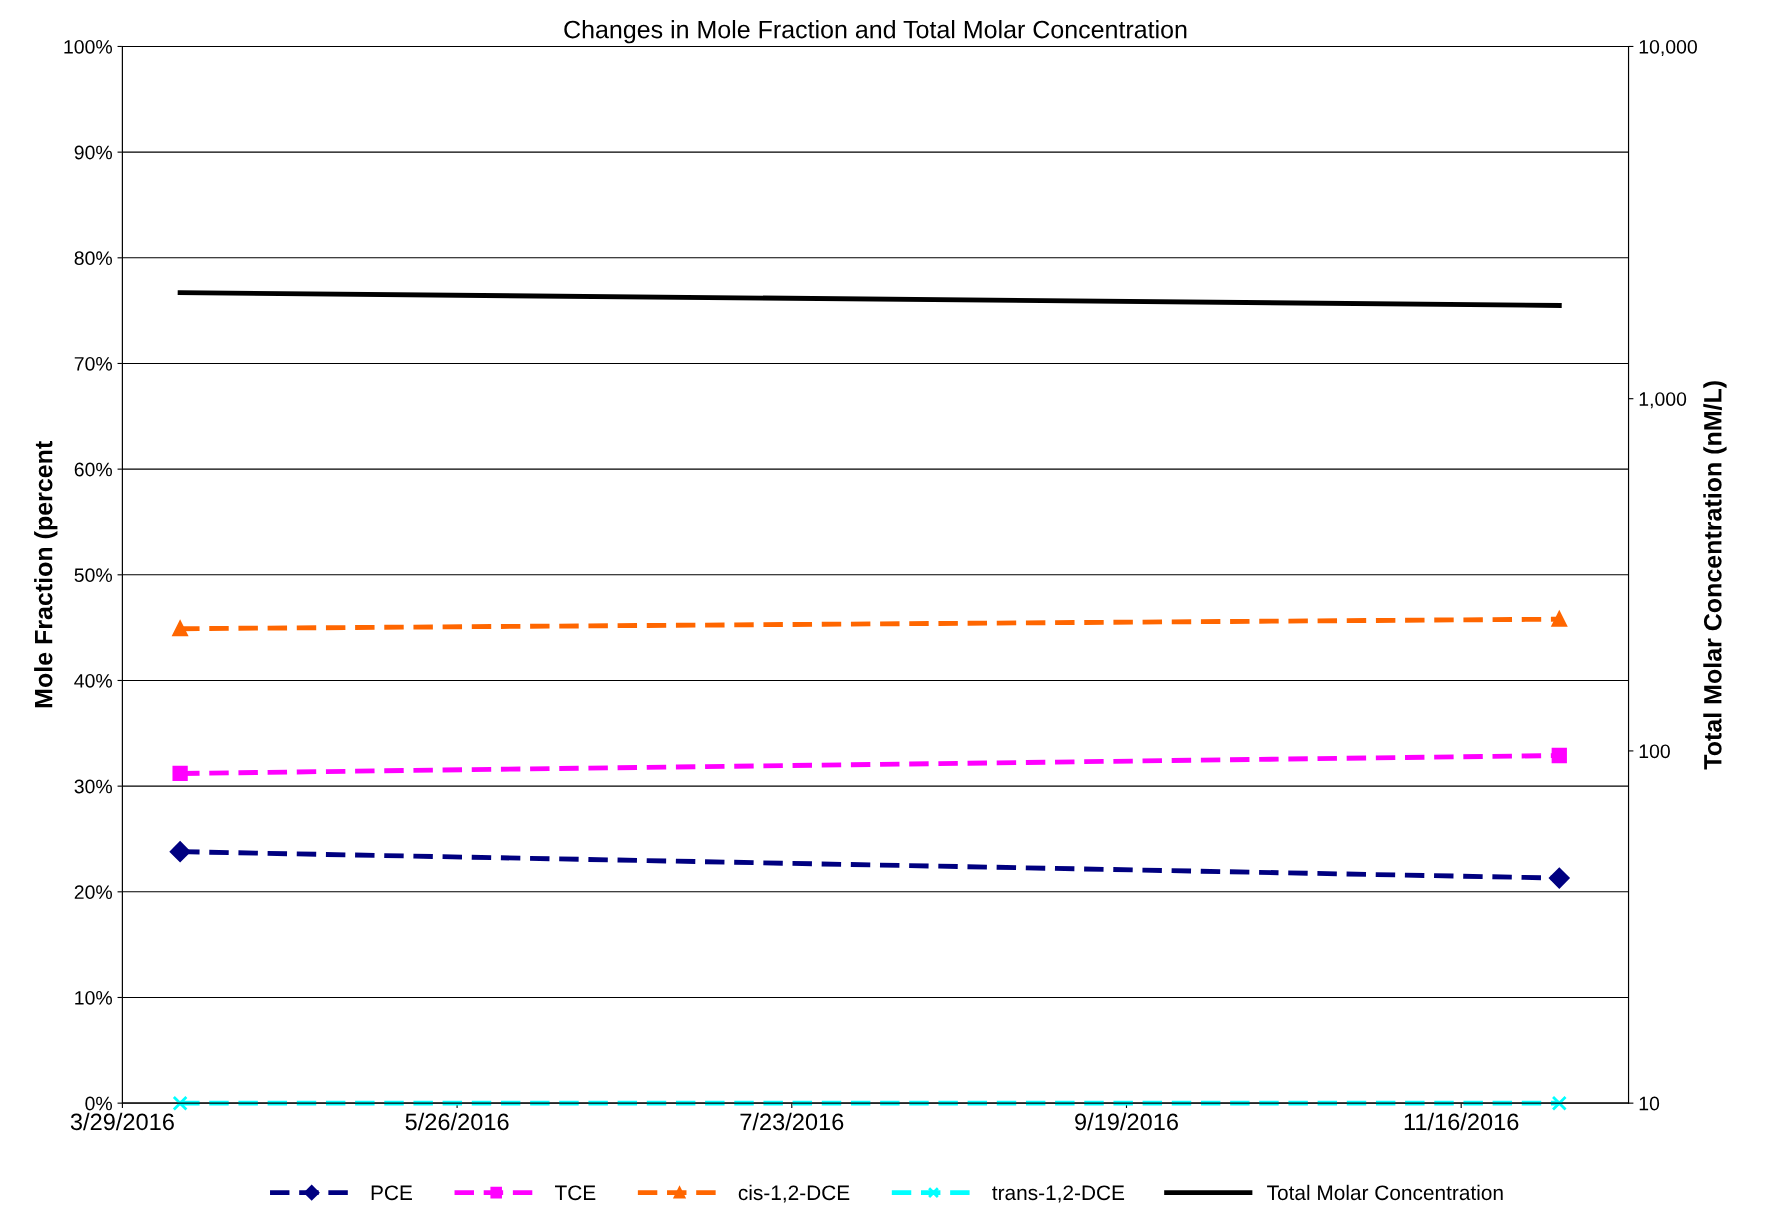 The width and height of the screenshot is (1774, 1223). Describe the element at coordinates (794, 1193) in the screenshot. I see `legend-label: cis-1,2-DCE` at that location.